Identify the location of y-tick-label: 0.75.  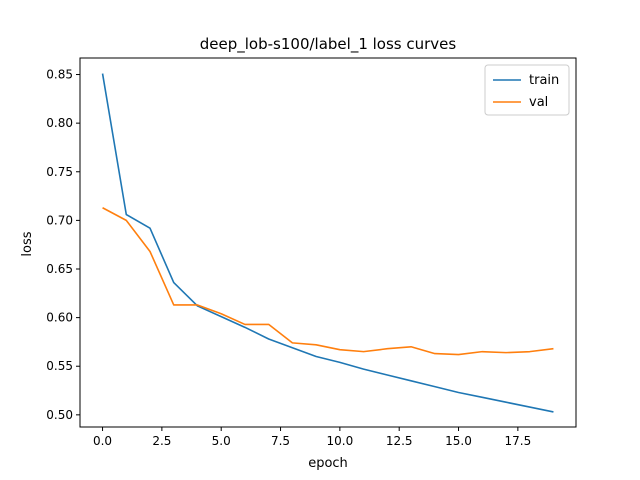
(59, 172).